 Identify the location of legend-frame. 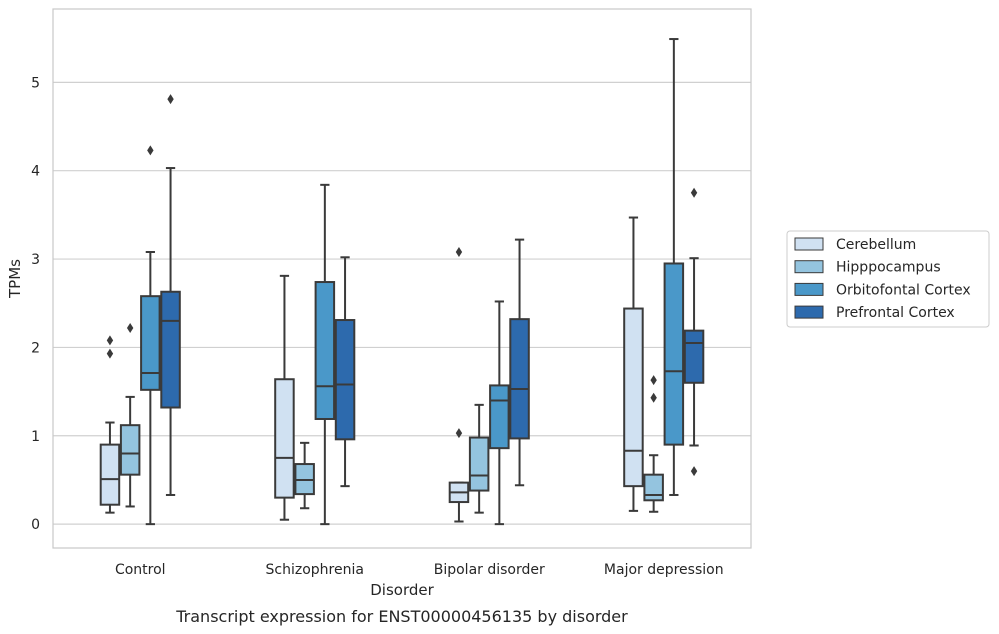
(888, 279).